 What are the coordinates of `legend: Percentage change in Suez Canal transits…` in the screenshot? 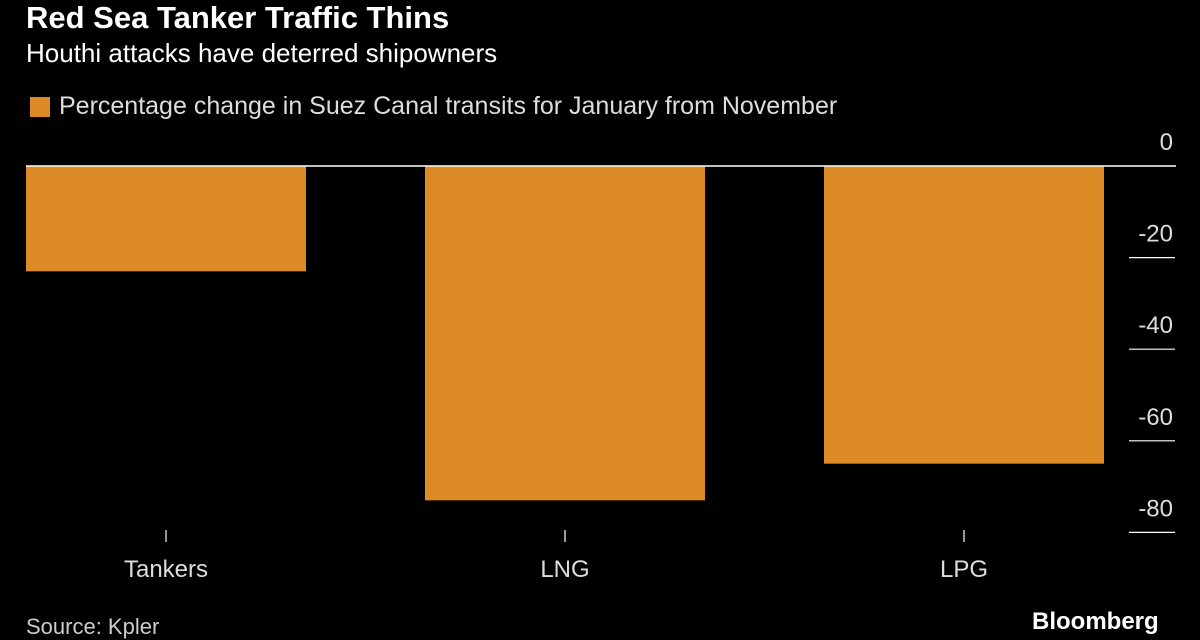 It's located at (433, 106).